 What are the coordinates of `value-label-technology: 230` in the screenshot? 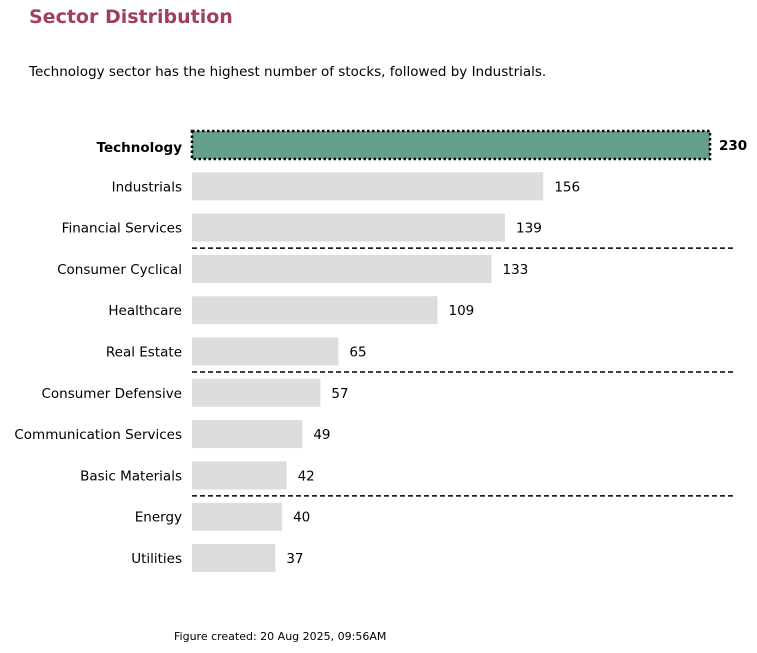 It's located at (733, 146).